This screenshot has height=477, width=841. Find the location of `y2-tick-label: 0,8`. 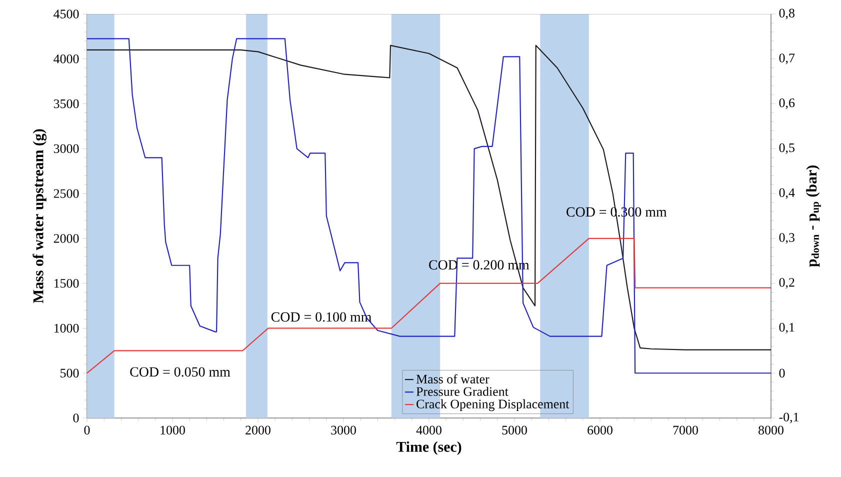

y2-tick-label: 0,8 is located at coordinates (786, 14).